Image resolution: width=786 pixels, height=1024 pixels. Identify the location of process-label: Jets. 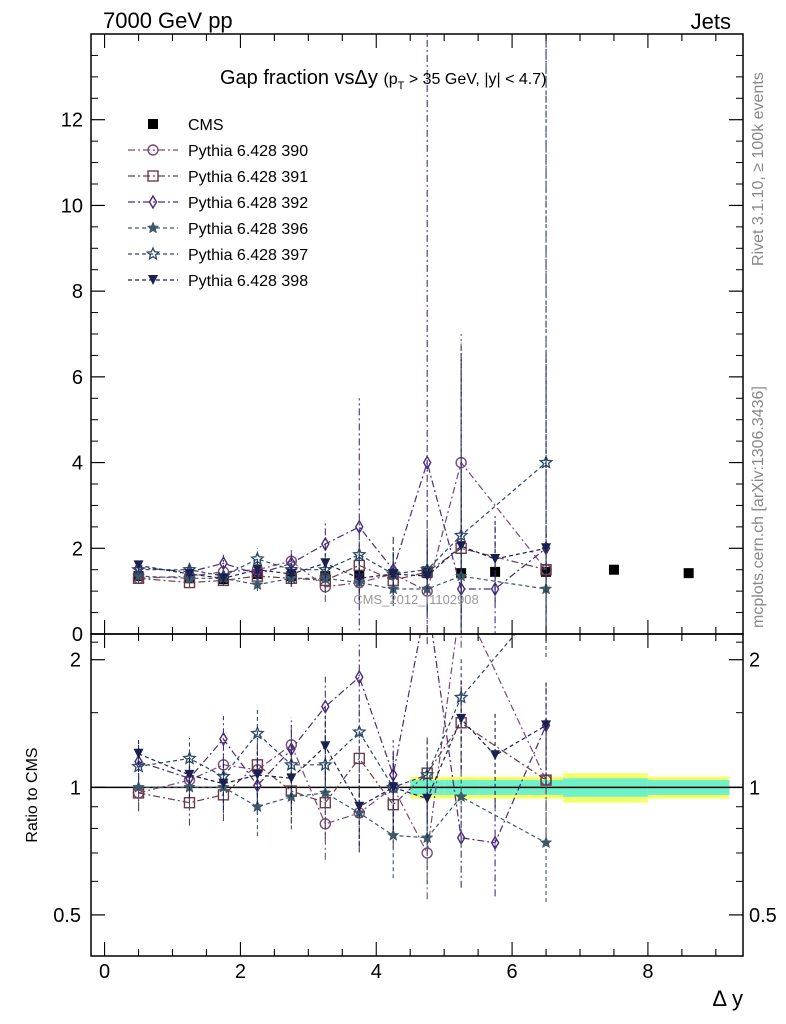
(711, 21).